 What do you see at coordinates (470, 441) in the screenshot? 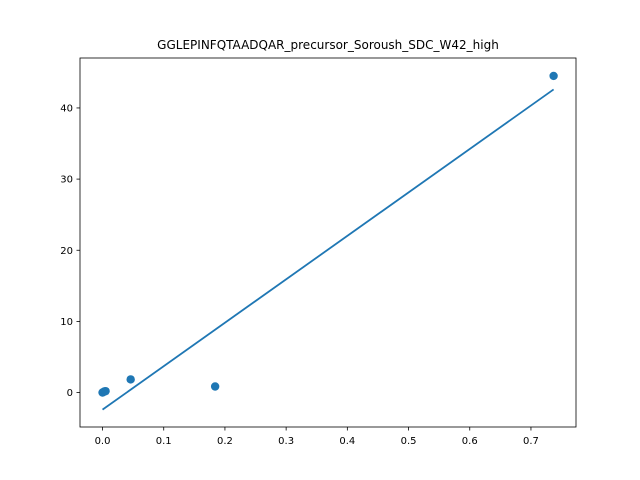
I see `x-tick-label: 0.6` at bounding box center [470, 441].